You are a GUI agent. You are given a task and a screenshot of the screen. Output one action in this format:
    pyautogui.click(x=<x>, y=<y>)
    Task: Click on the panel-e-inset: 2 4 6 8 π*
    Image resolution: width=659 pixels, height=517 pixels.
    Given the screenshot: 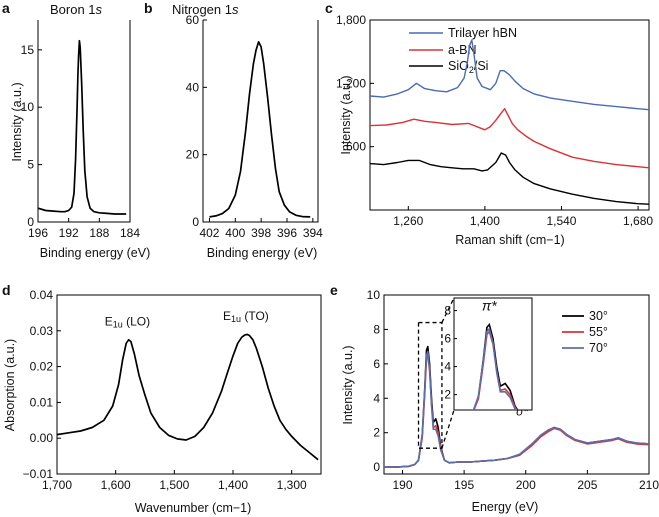 What is the action you would take?
    pyautogui.click(x=488, y=354)
    